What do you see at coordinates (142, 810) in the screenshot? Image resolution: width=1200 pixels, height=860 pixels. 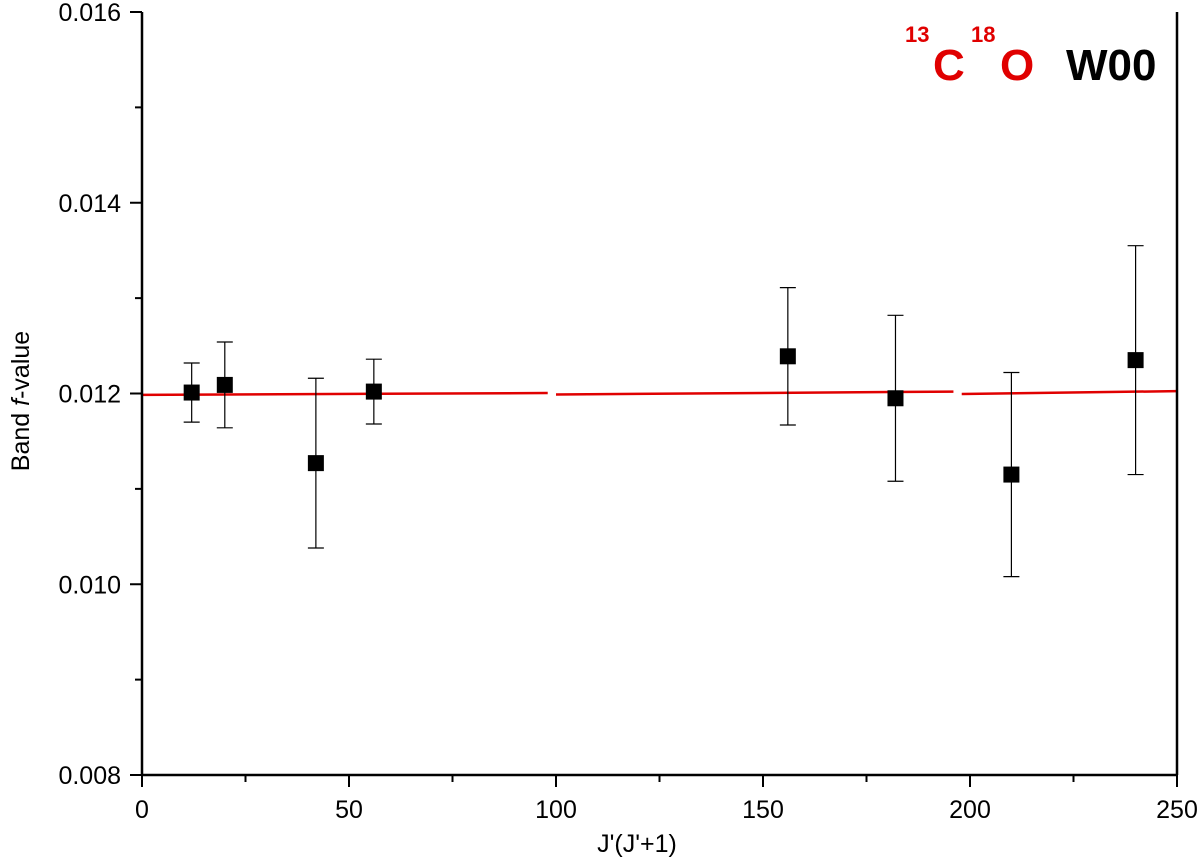 I see `x-tick-label: 0` at bounding box center [142, 810].